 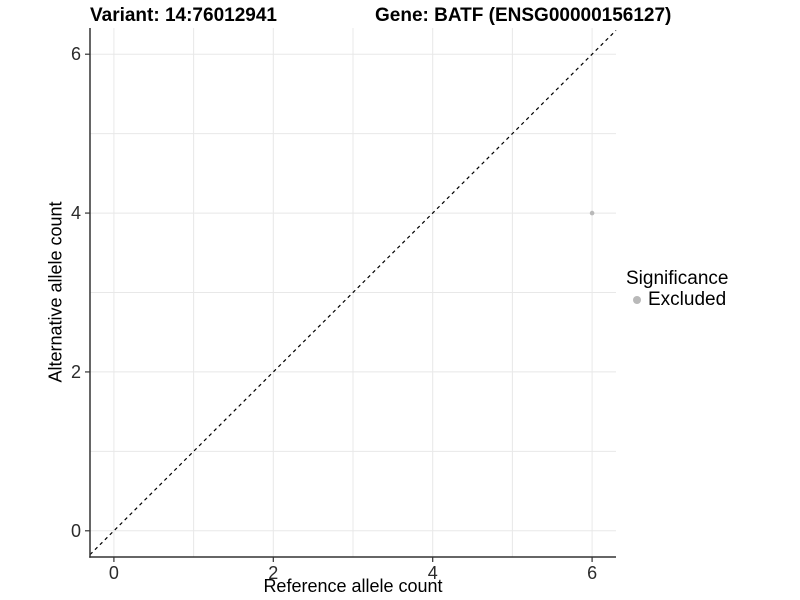 What do you see at coordinates (183, 15) in the screenshot?
I see `variant-title: Variant: 14:76012941` at bounding box center [183, 15].